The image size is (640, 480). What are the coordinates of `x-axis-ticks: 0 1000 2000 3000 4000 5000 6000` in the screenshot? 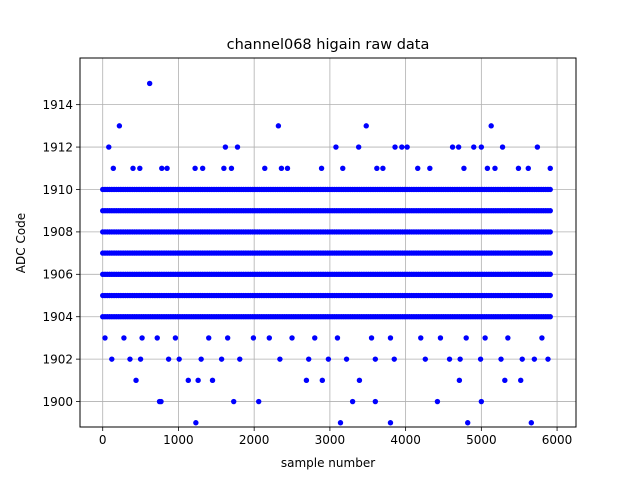 It's located at (335, 437).